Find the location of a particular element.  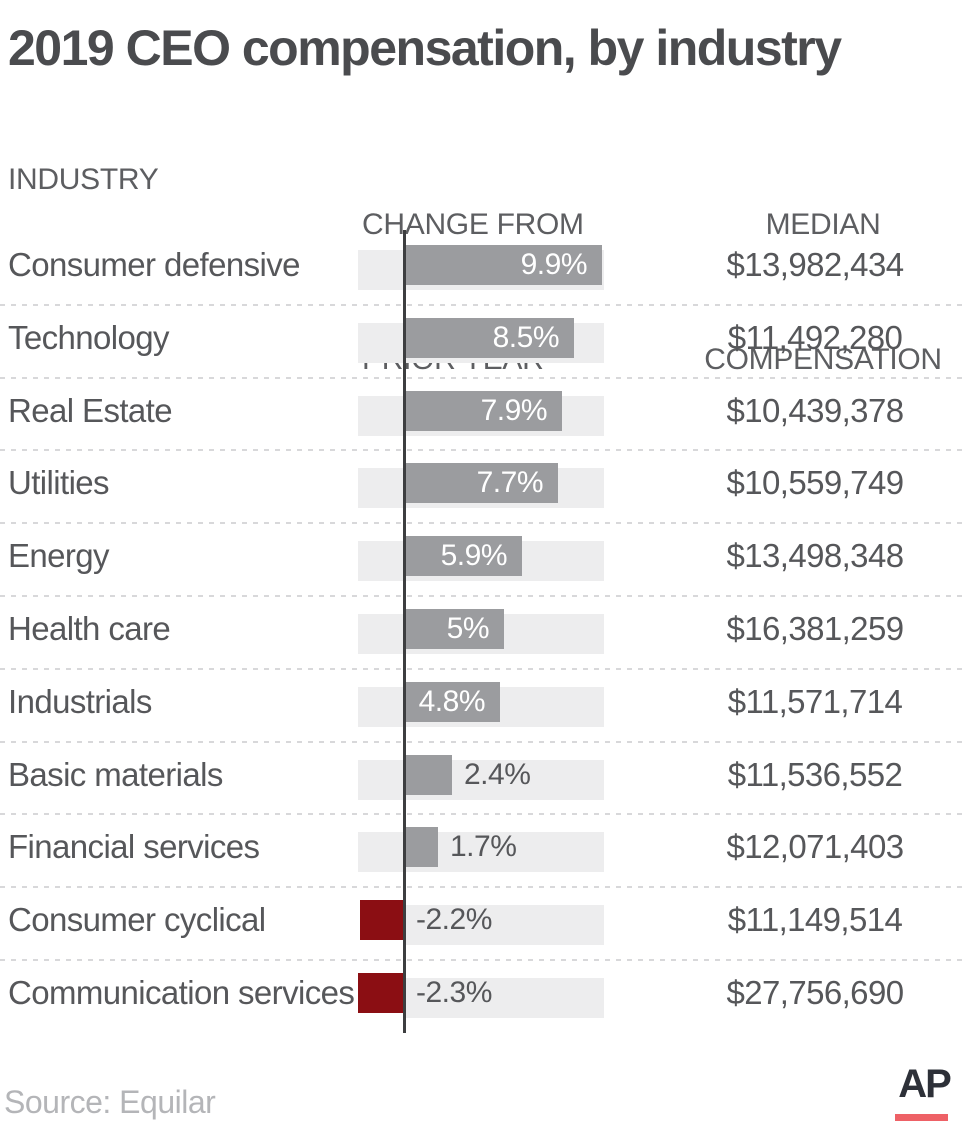

median-compensation-value: $16,381,259 is located at coordinates (815, 628).